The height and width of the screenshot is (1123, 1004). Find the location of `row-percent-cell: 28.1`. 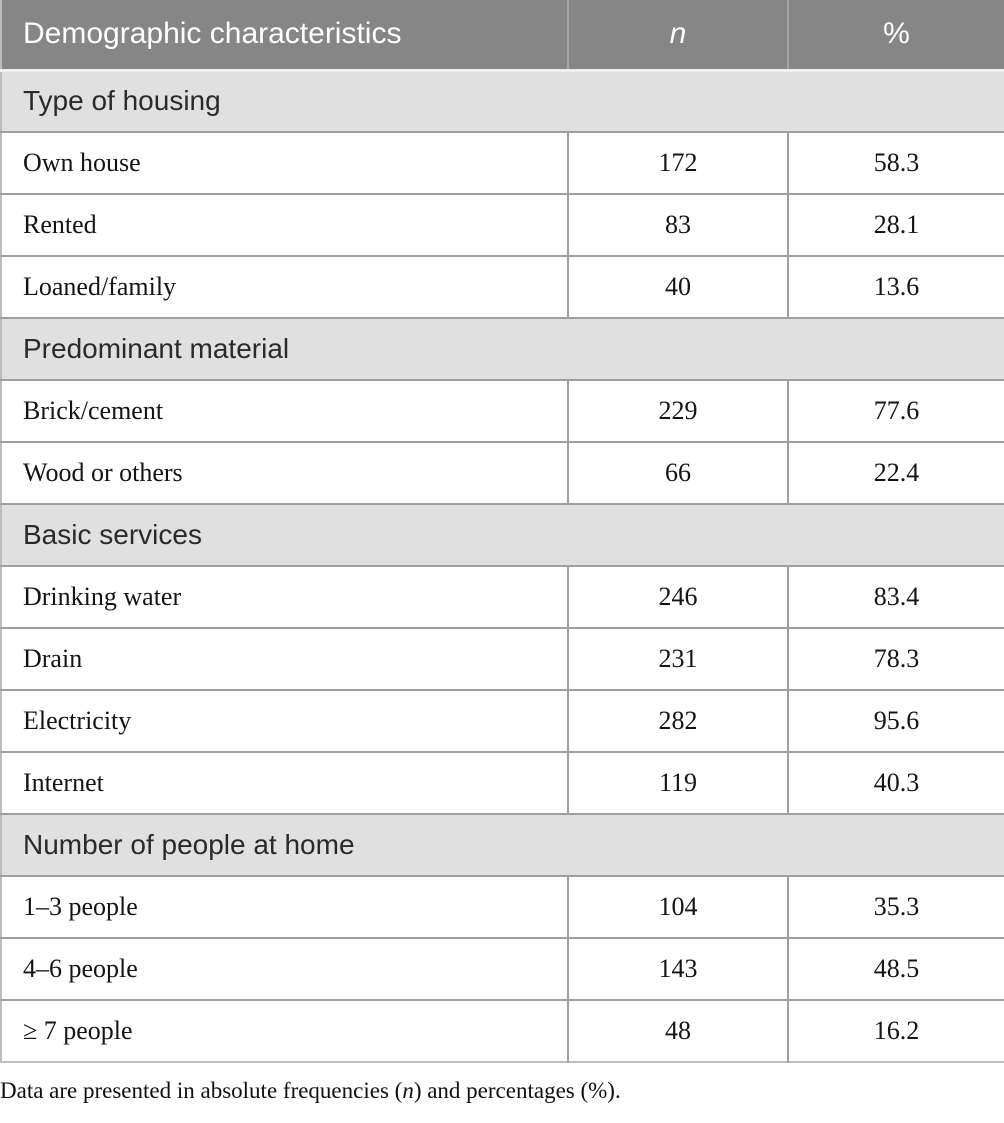

row-percent-cell: 28.1 is located at coordinates (895, 225).